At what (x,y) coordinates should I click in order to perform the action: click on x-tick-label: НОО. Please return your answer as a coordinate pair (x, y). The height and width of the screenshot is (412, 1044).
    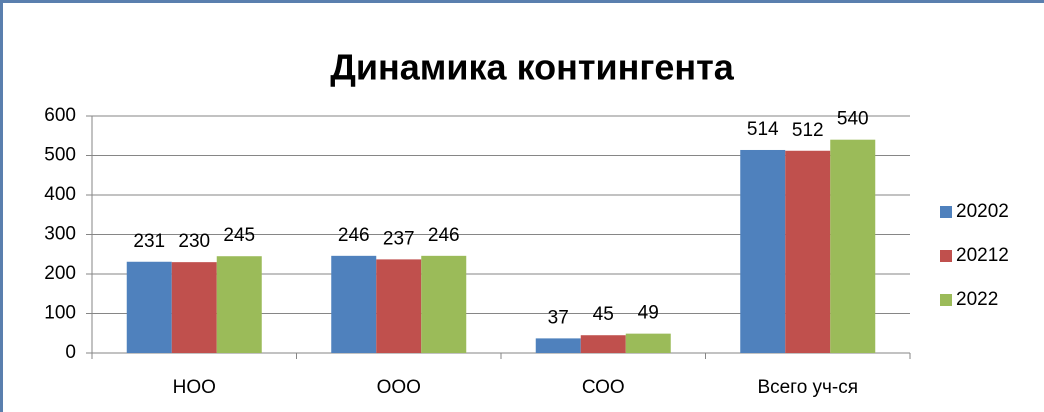
    Looking at the image, I should click on (194, 387).